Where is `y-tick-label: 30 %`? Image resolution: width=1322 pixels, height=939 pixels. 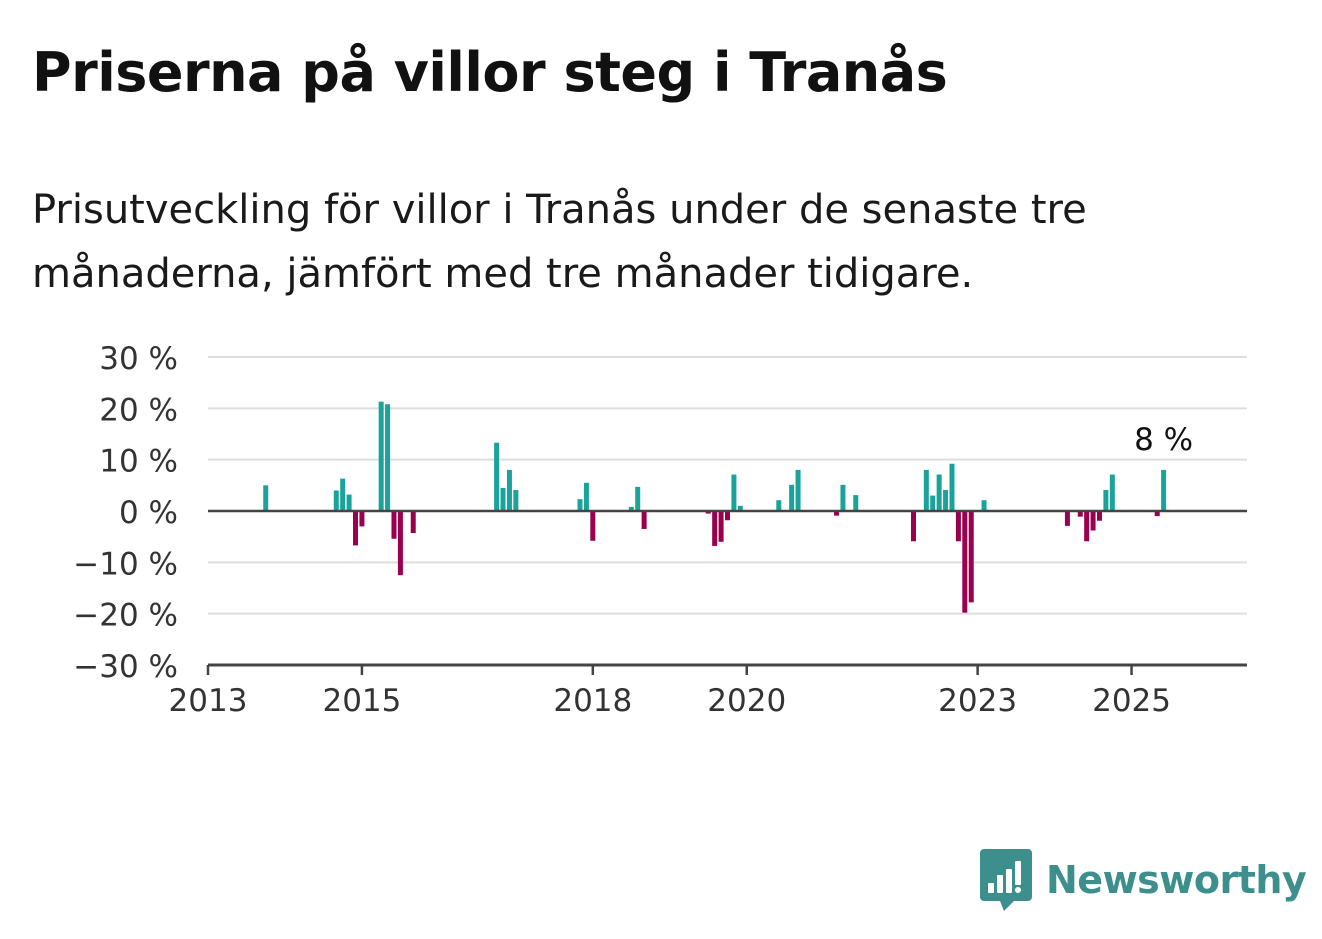 y-tick-label: 30 % is located at coordinates (138, 359).